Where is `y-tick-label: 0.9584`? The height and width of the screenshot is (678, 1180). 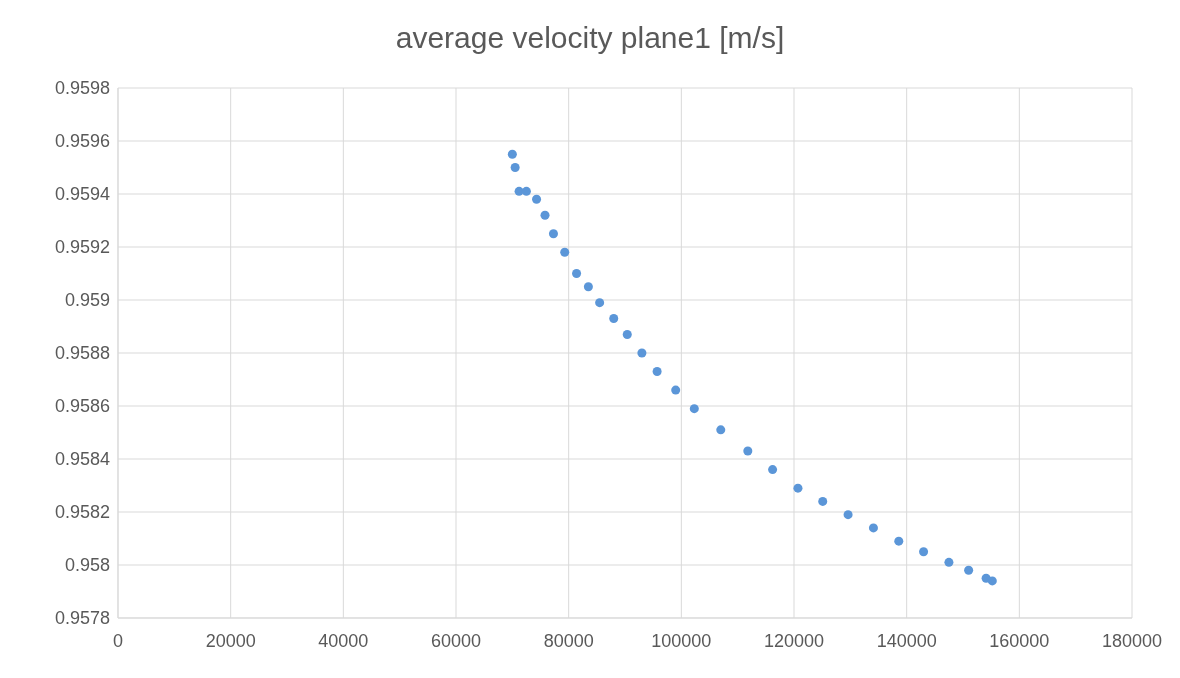 y-tick-label: 0.9584 is located at coordinates (82, 459).